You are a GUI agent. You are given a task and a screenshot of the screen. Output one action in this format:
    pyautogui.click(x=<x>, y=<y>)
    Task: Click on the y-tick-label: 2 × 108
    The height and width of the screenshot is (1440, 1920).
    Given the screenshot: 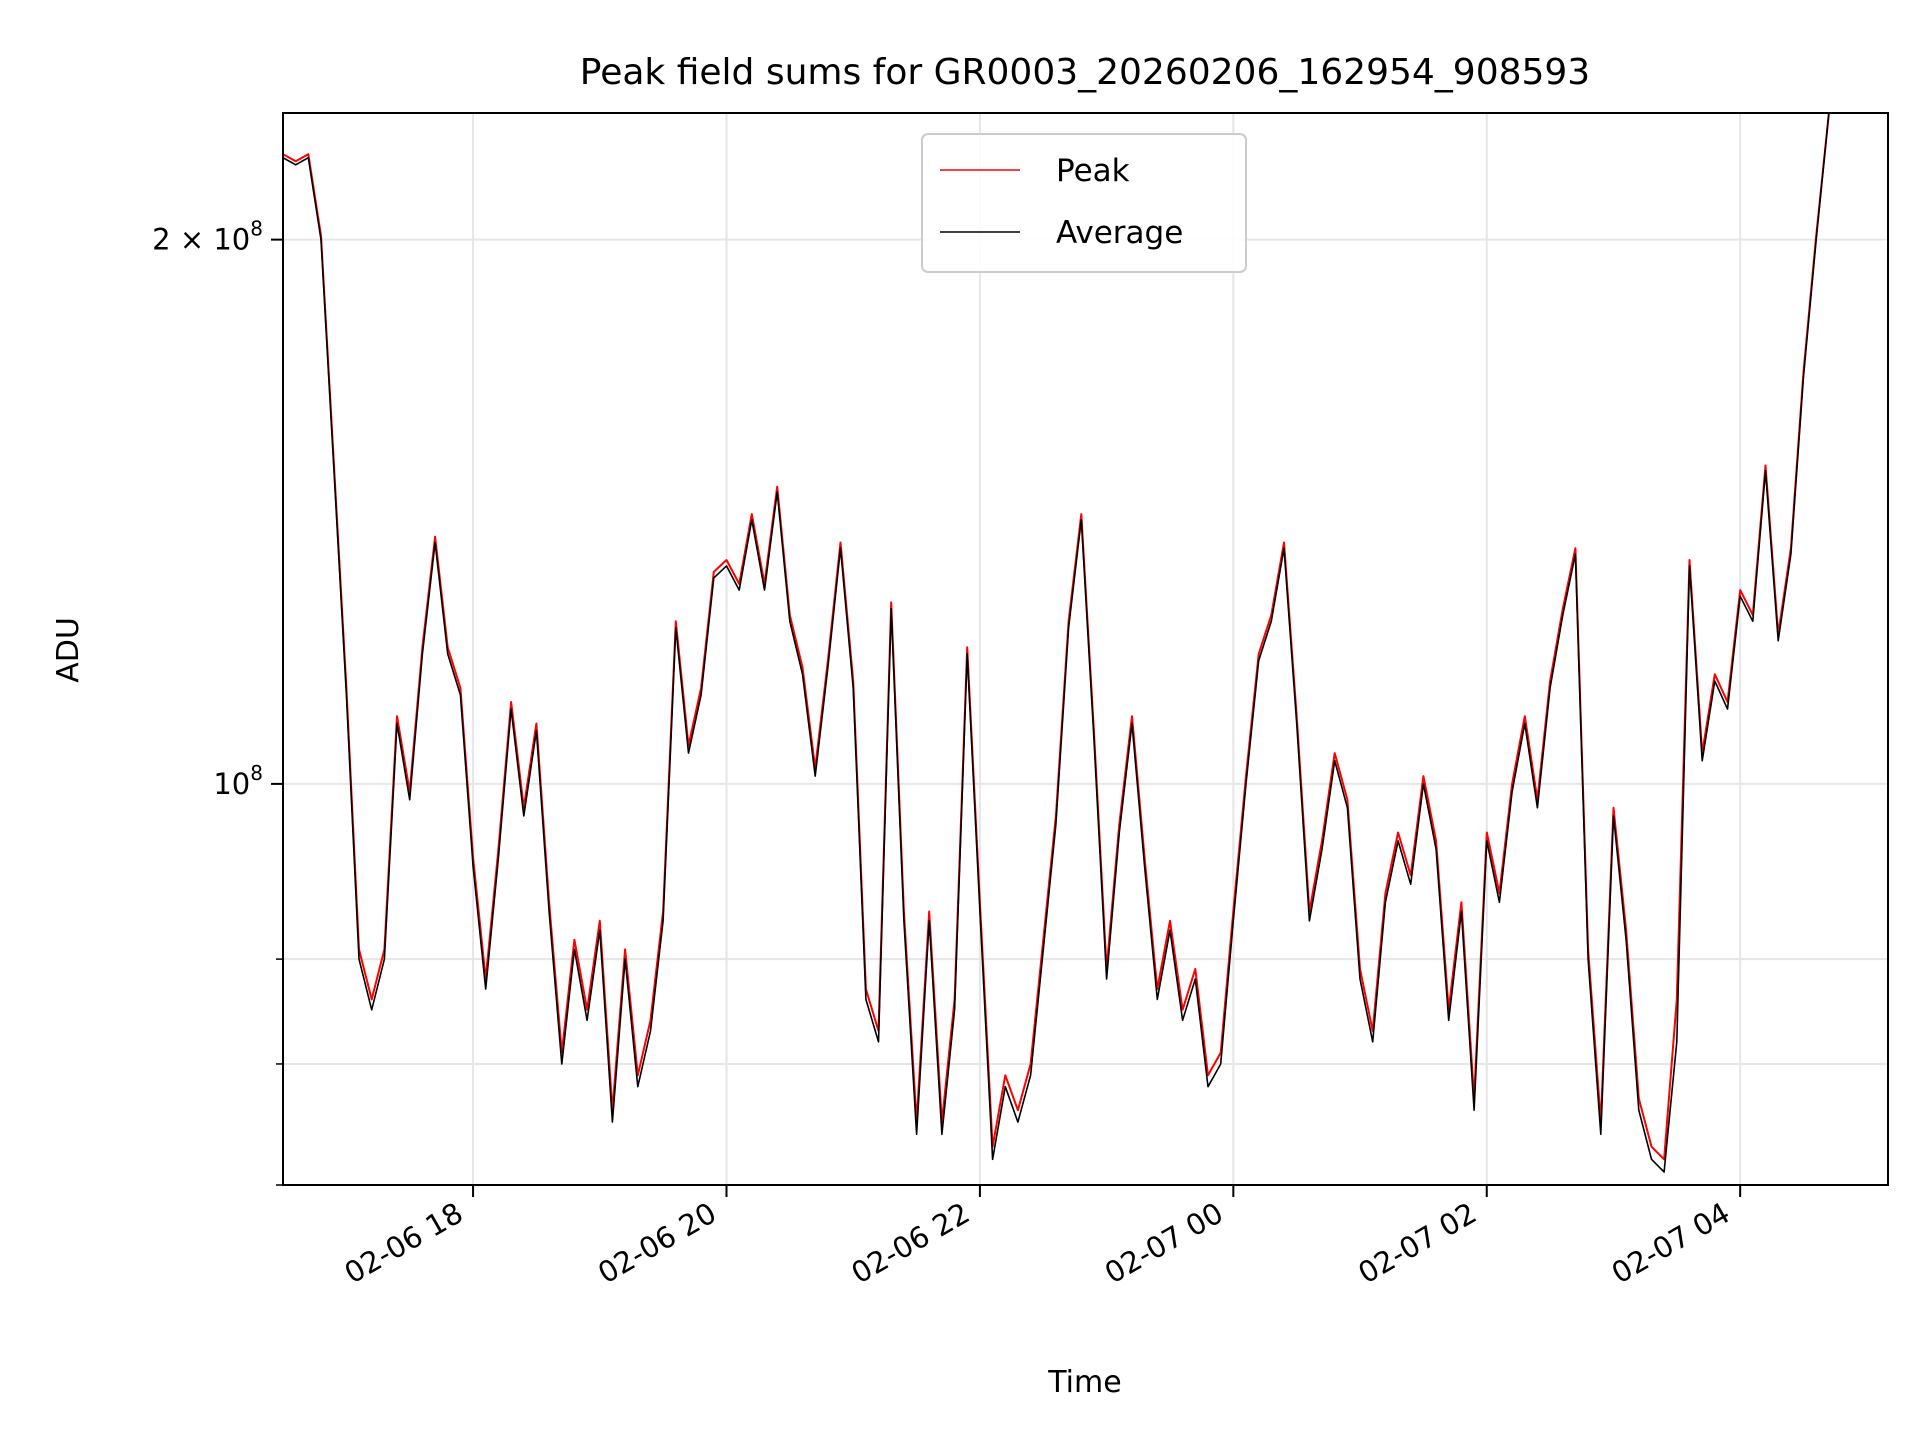 What is the action you would take?
    pyautogui.click(x=207, y=237)
    